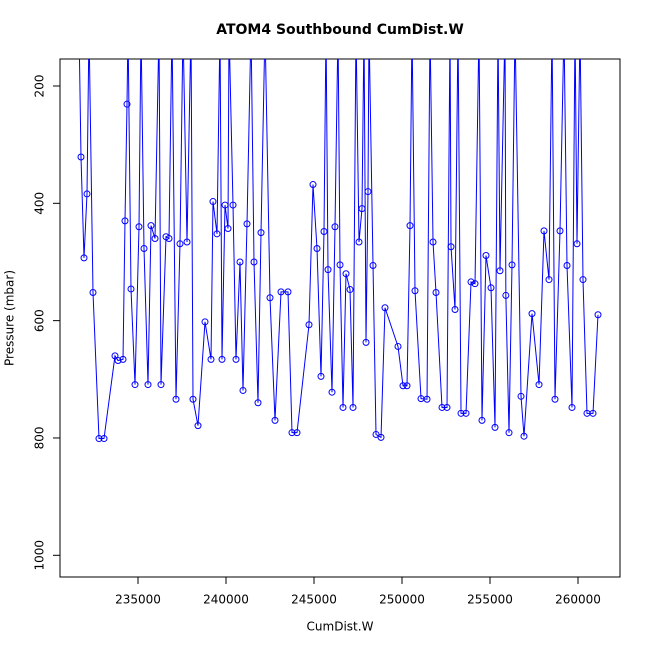 This screenshot has width=650, height=650. What do you see at coordinates (40, 320) in the screenshot?
I see `y-tick-label: 600` at bounding box center [40, 320].